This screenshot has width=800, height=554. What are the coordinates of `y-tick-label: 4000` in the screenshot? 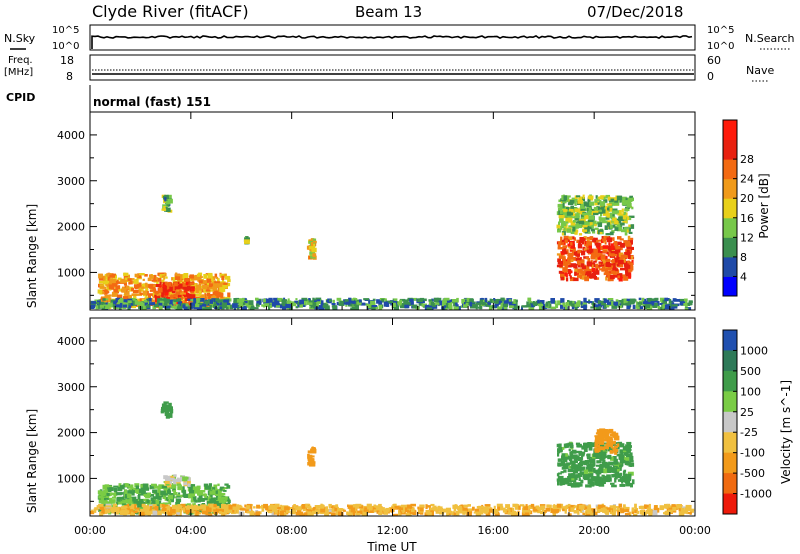 It's located at (71, 341).